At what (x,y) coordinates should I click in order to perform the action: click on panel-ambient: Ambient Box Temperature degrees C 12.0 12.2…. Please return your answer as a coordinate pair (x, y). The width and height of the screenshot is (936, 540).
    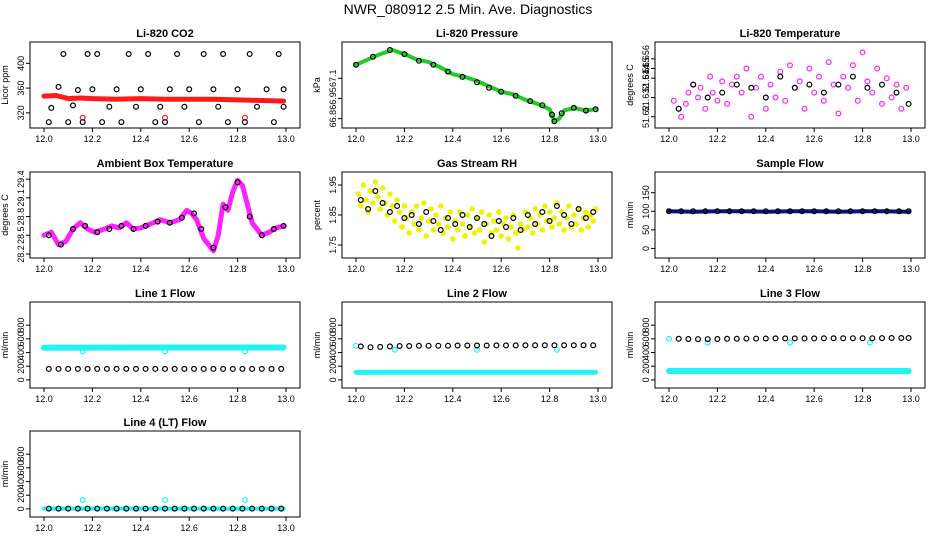
    Looking at the image, I should click on (150, 216).